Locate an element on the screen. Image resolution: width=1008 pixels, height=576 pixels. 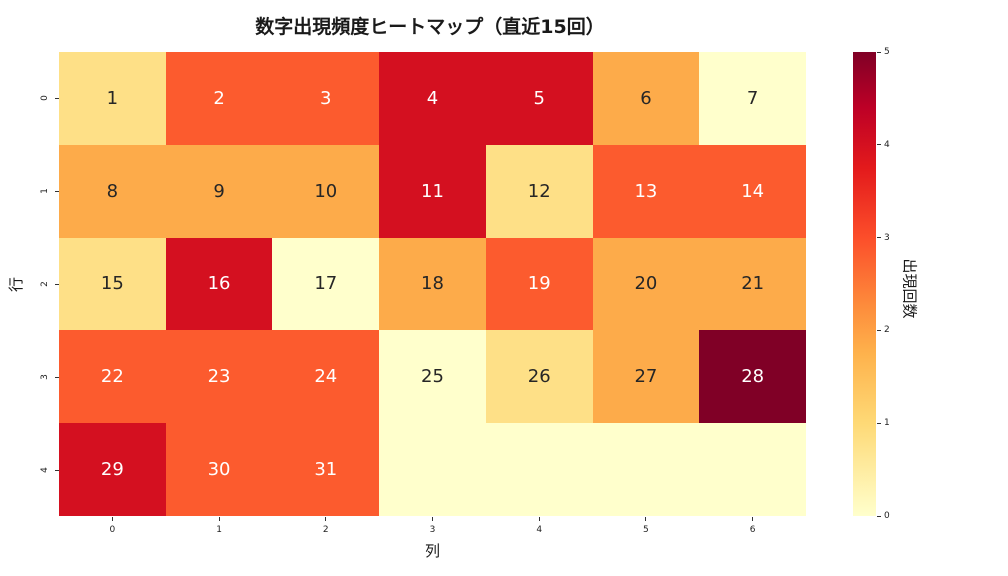
heatmap-cell: 1 is located at coordinates (112, 98).